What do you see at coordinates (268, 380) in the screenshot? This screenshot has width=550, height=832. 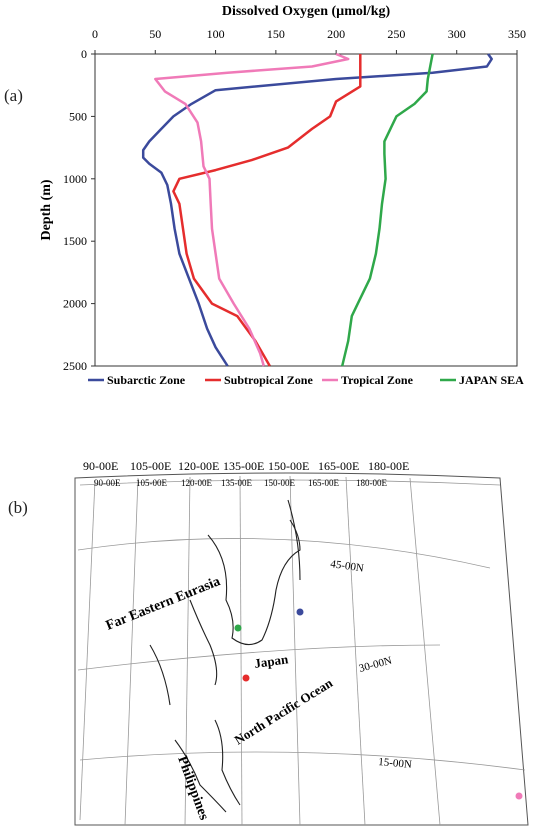 I see `legend-label: Subtropical Zone` at bounding box center [268, 380].